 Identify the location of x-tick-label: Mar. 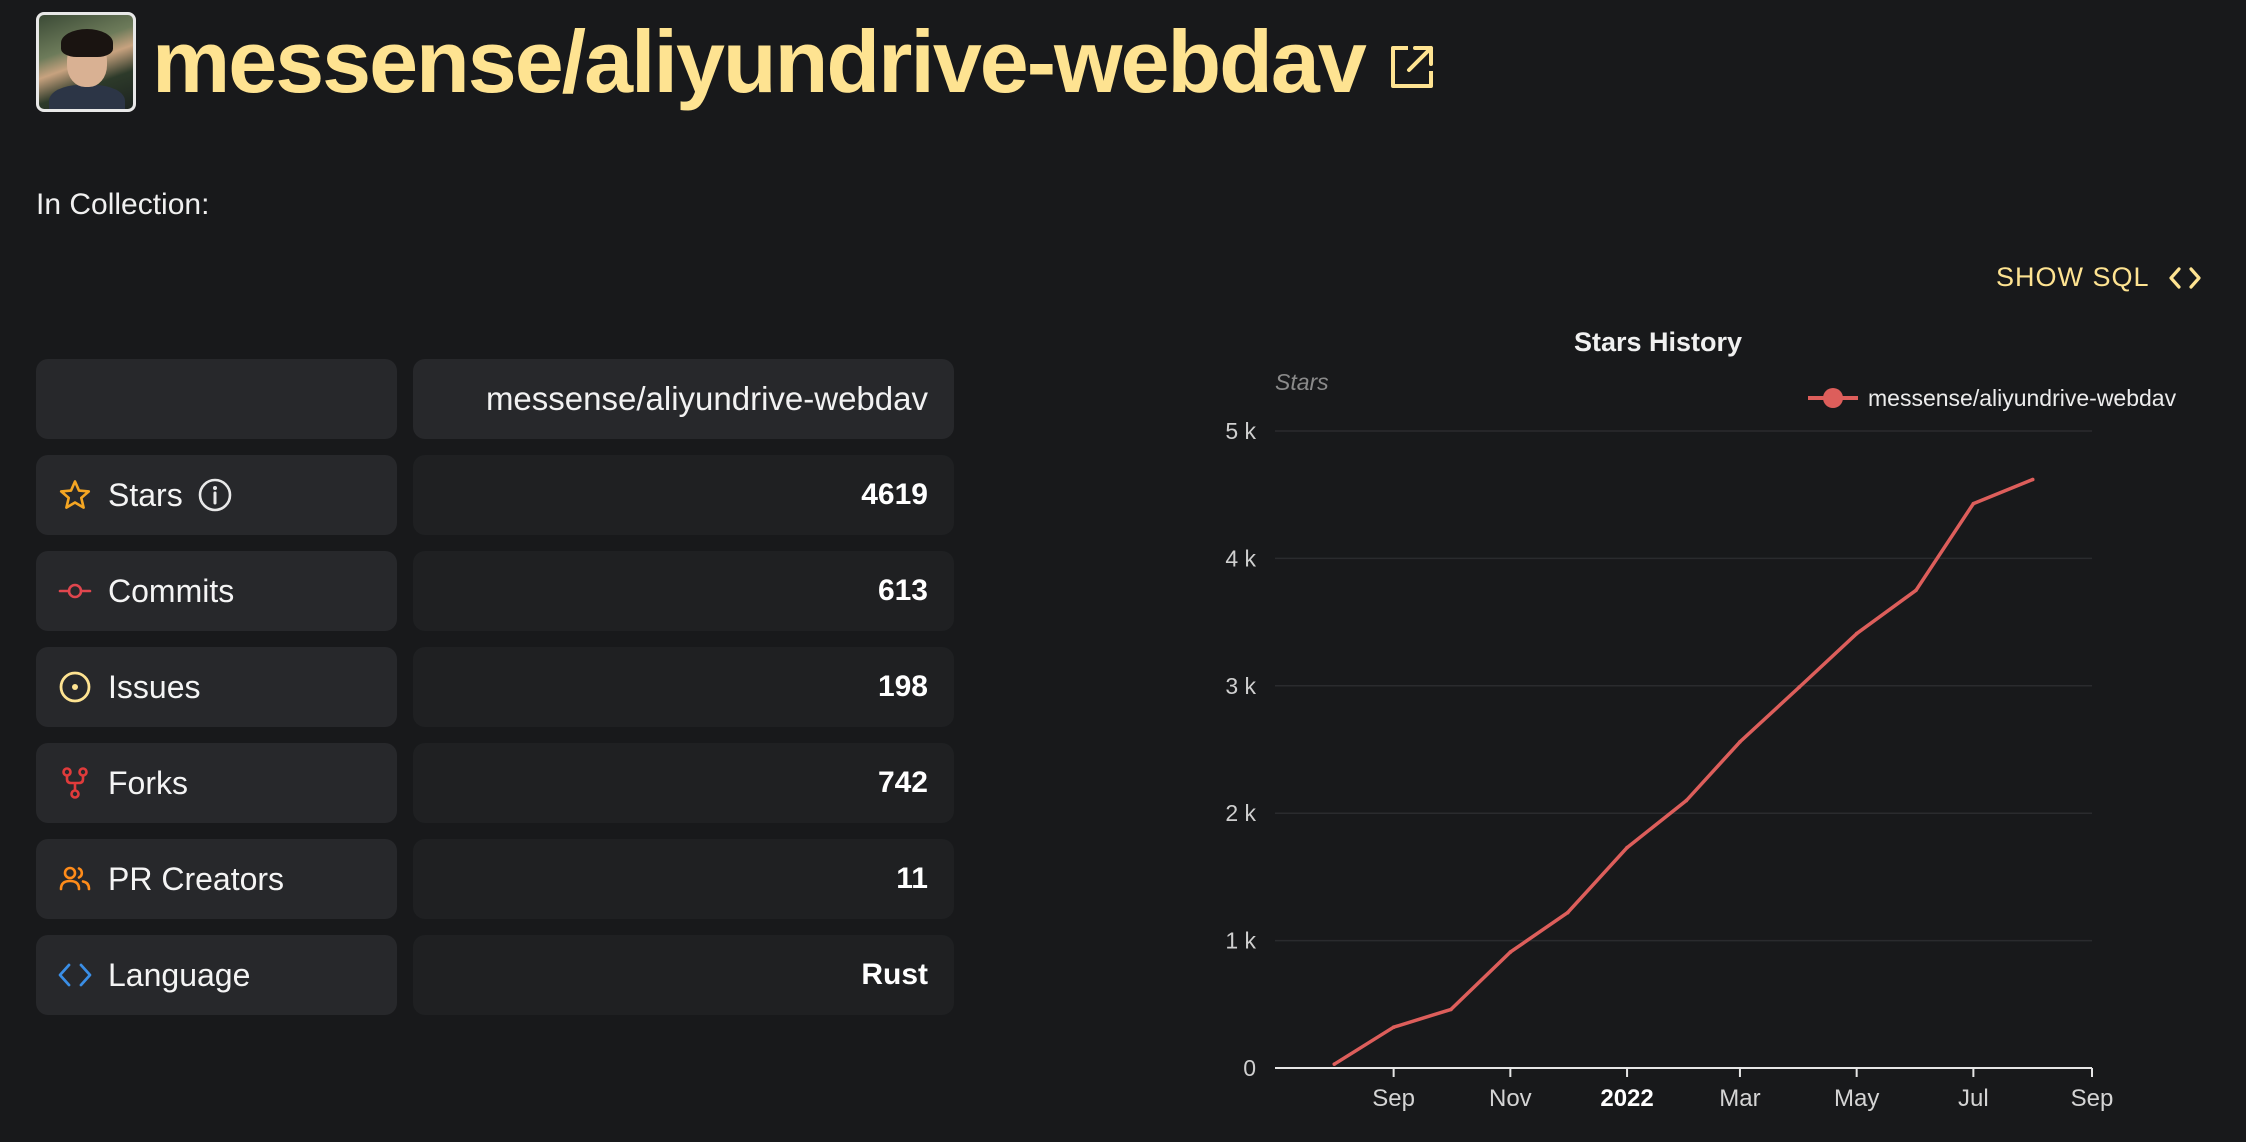
(1739, 1098).